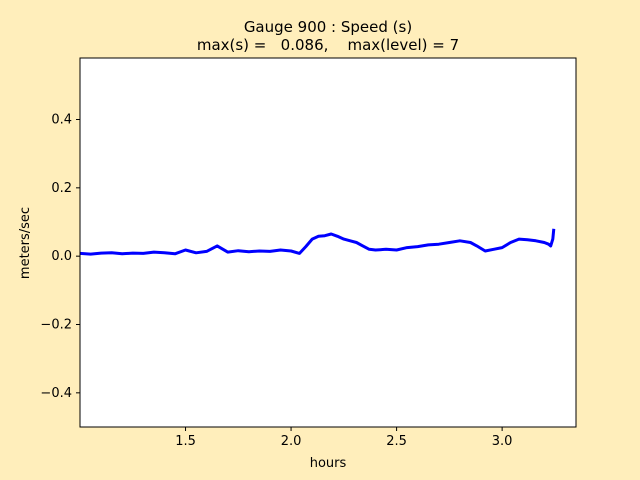  I want to click on y-axis: −0.4 −0.2 0.0 0.2 0.4, so click(60, 257).